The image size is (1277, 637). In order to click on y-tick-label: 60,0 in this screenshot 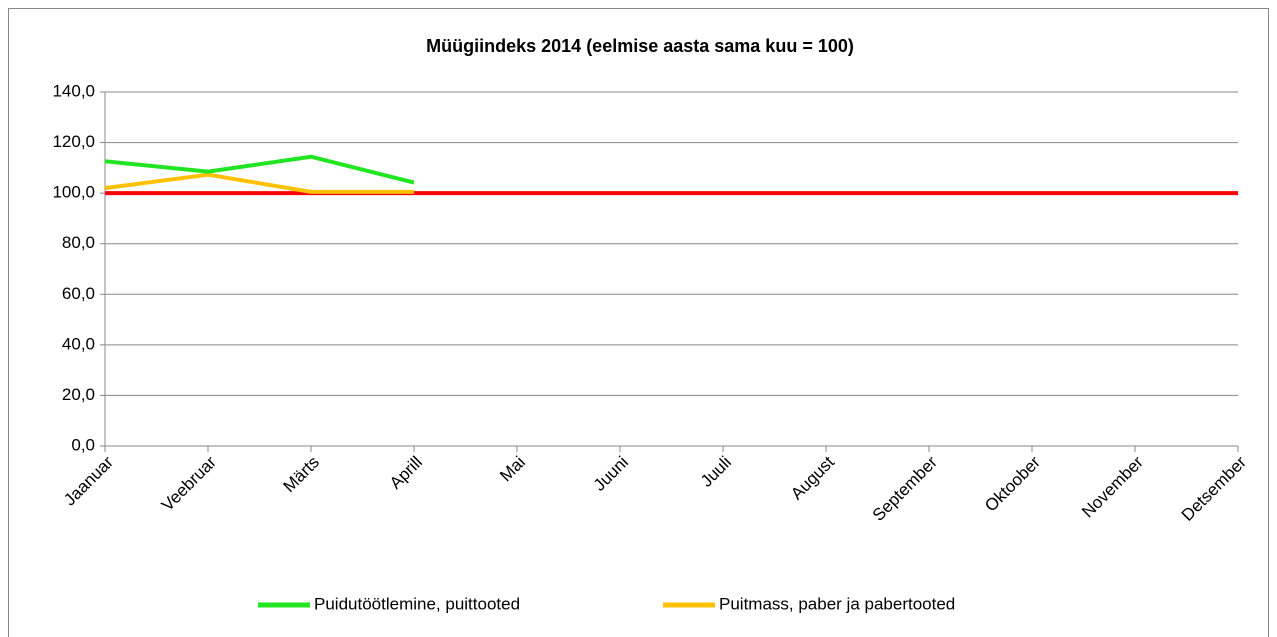, I will do `click(78, 293)`.